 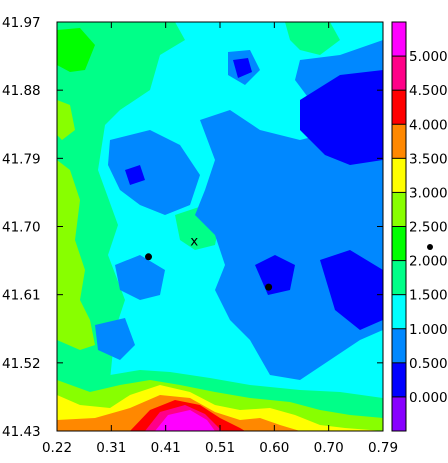 I want to click on contour-magenta-bottom, so click(x=185, y=420).